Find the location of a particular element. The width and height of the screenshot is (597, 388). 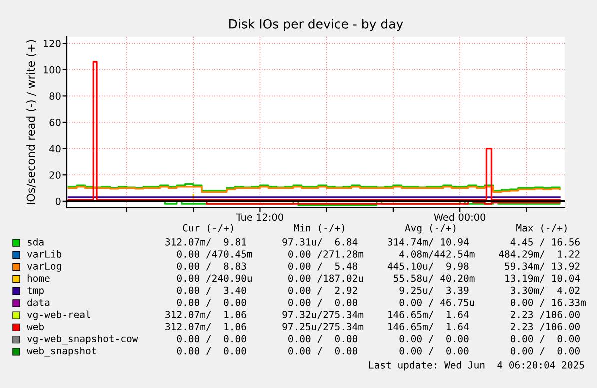

text: 0.00 / 8.83 0.00 / 5.48 445.10u/ 9.98 59.34m/ 13.92 is located at coordinates (378, 266).